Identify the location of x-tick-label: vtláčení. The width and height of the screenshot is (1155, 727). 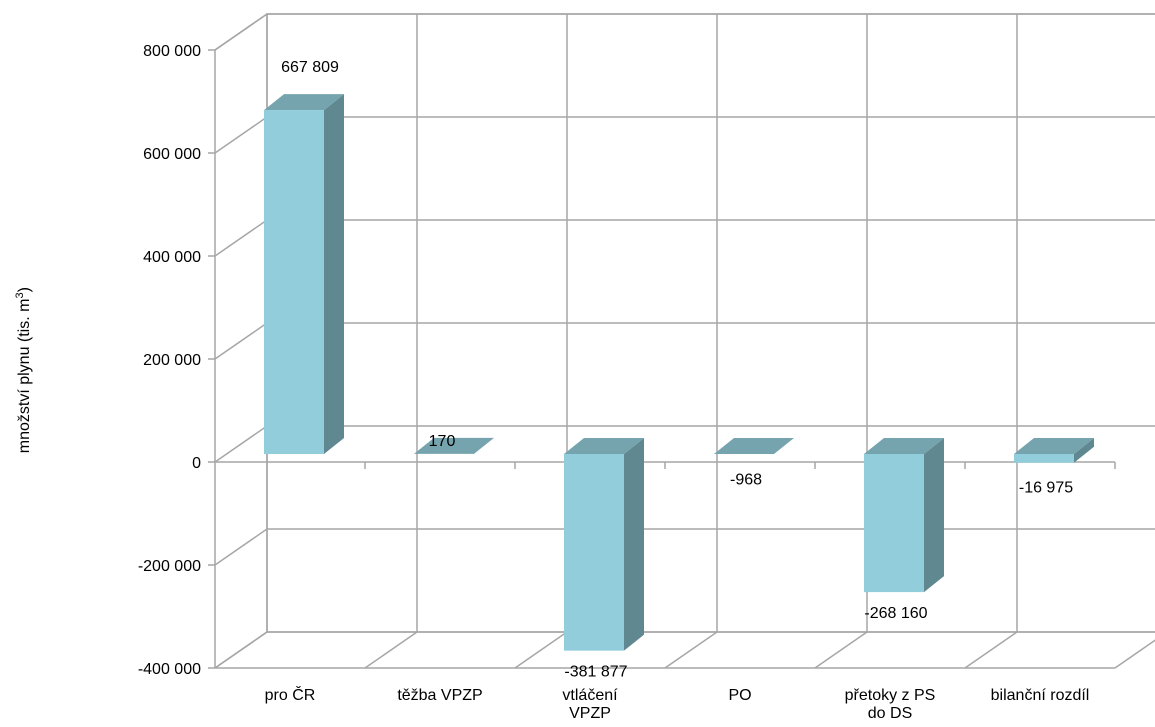
(590, 695).